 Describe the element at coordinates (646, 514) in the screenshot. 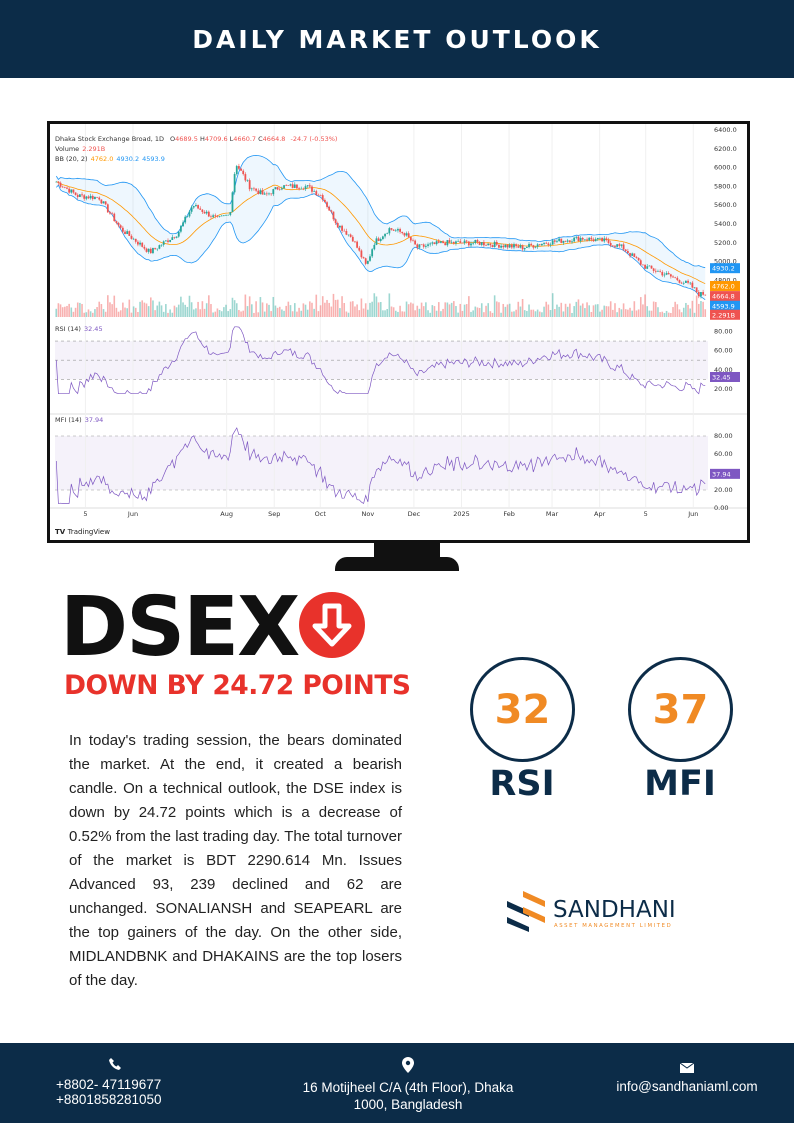

I see `x-tick-label: 5` at that location.